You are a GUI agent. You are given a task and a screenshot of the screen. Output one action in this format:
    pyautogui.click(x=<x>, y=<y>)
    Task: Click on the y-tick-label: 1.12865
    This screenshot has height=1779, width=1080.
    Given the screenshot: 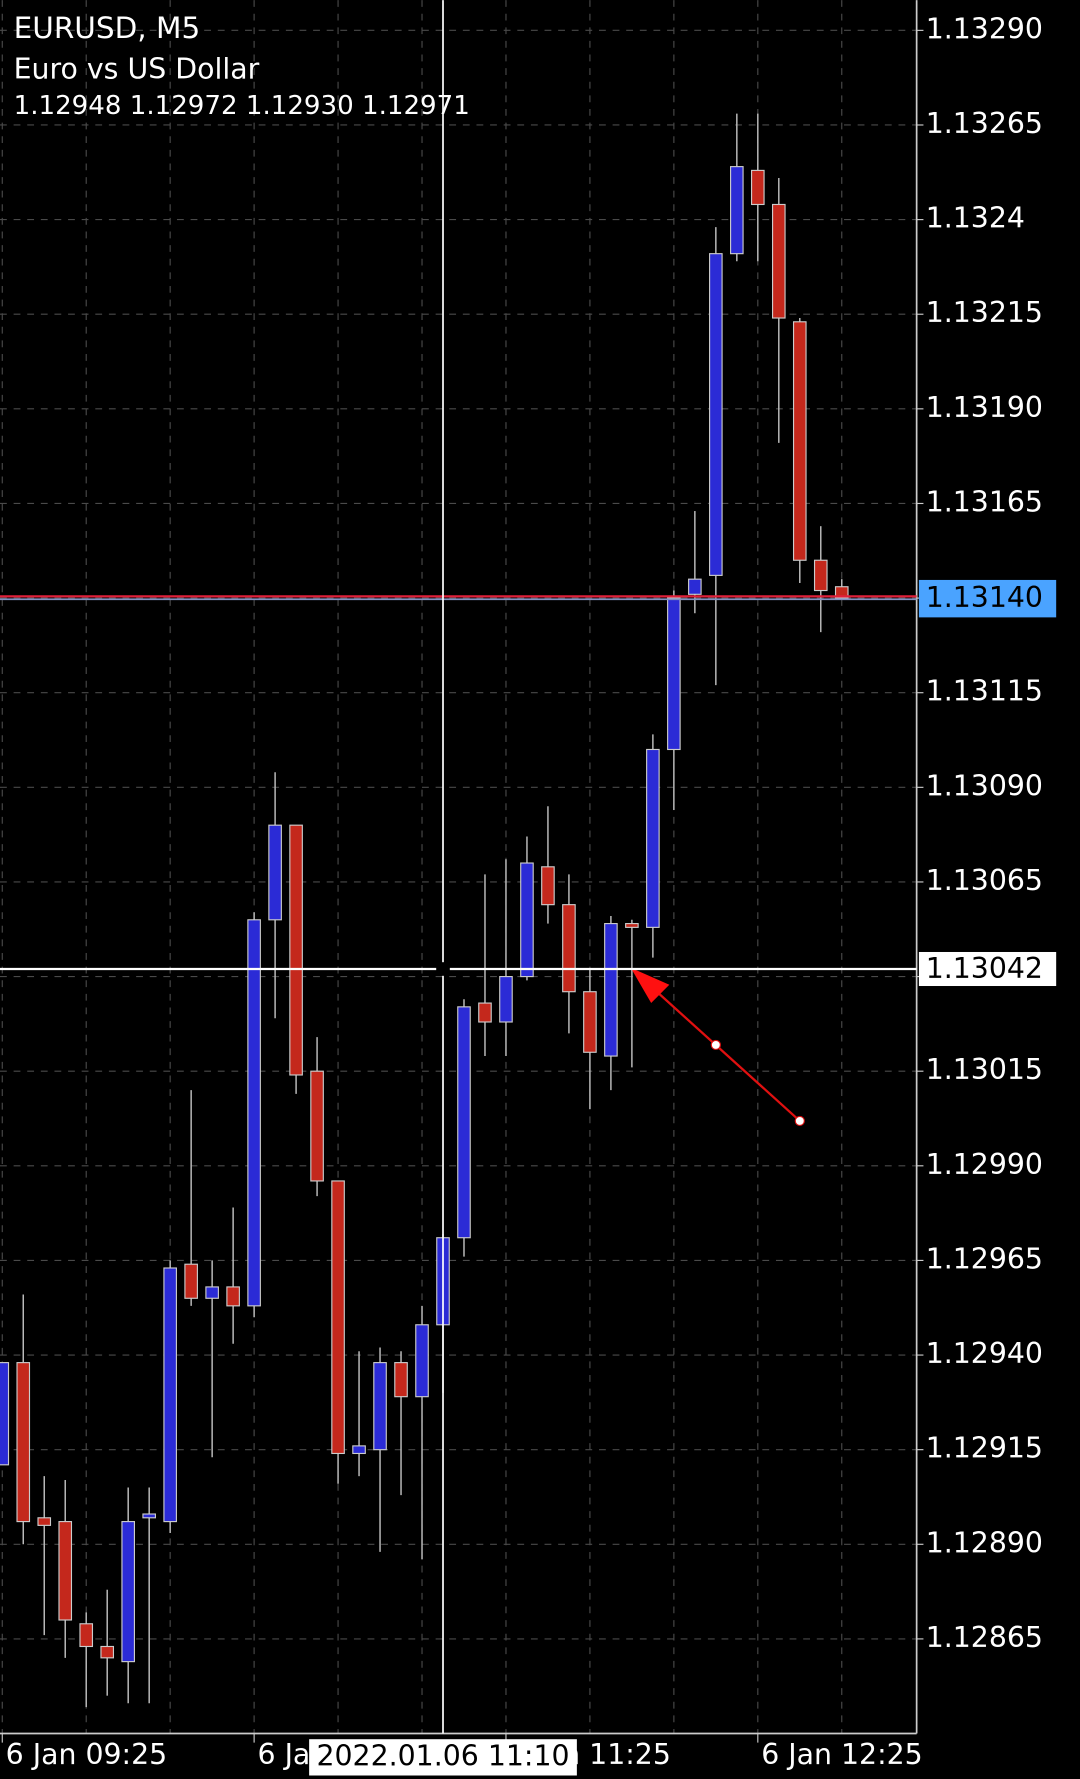 What is the action you would take?
    pyautogui.click(x=984, y=1637)
    